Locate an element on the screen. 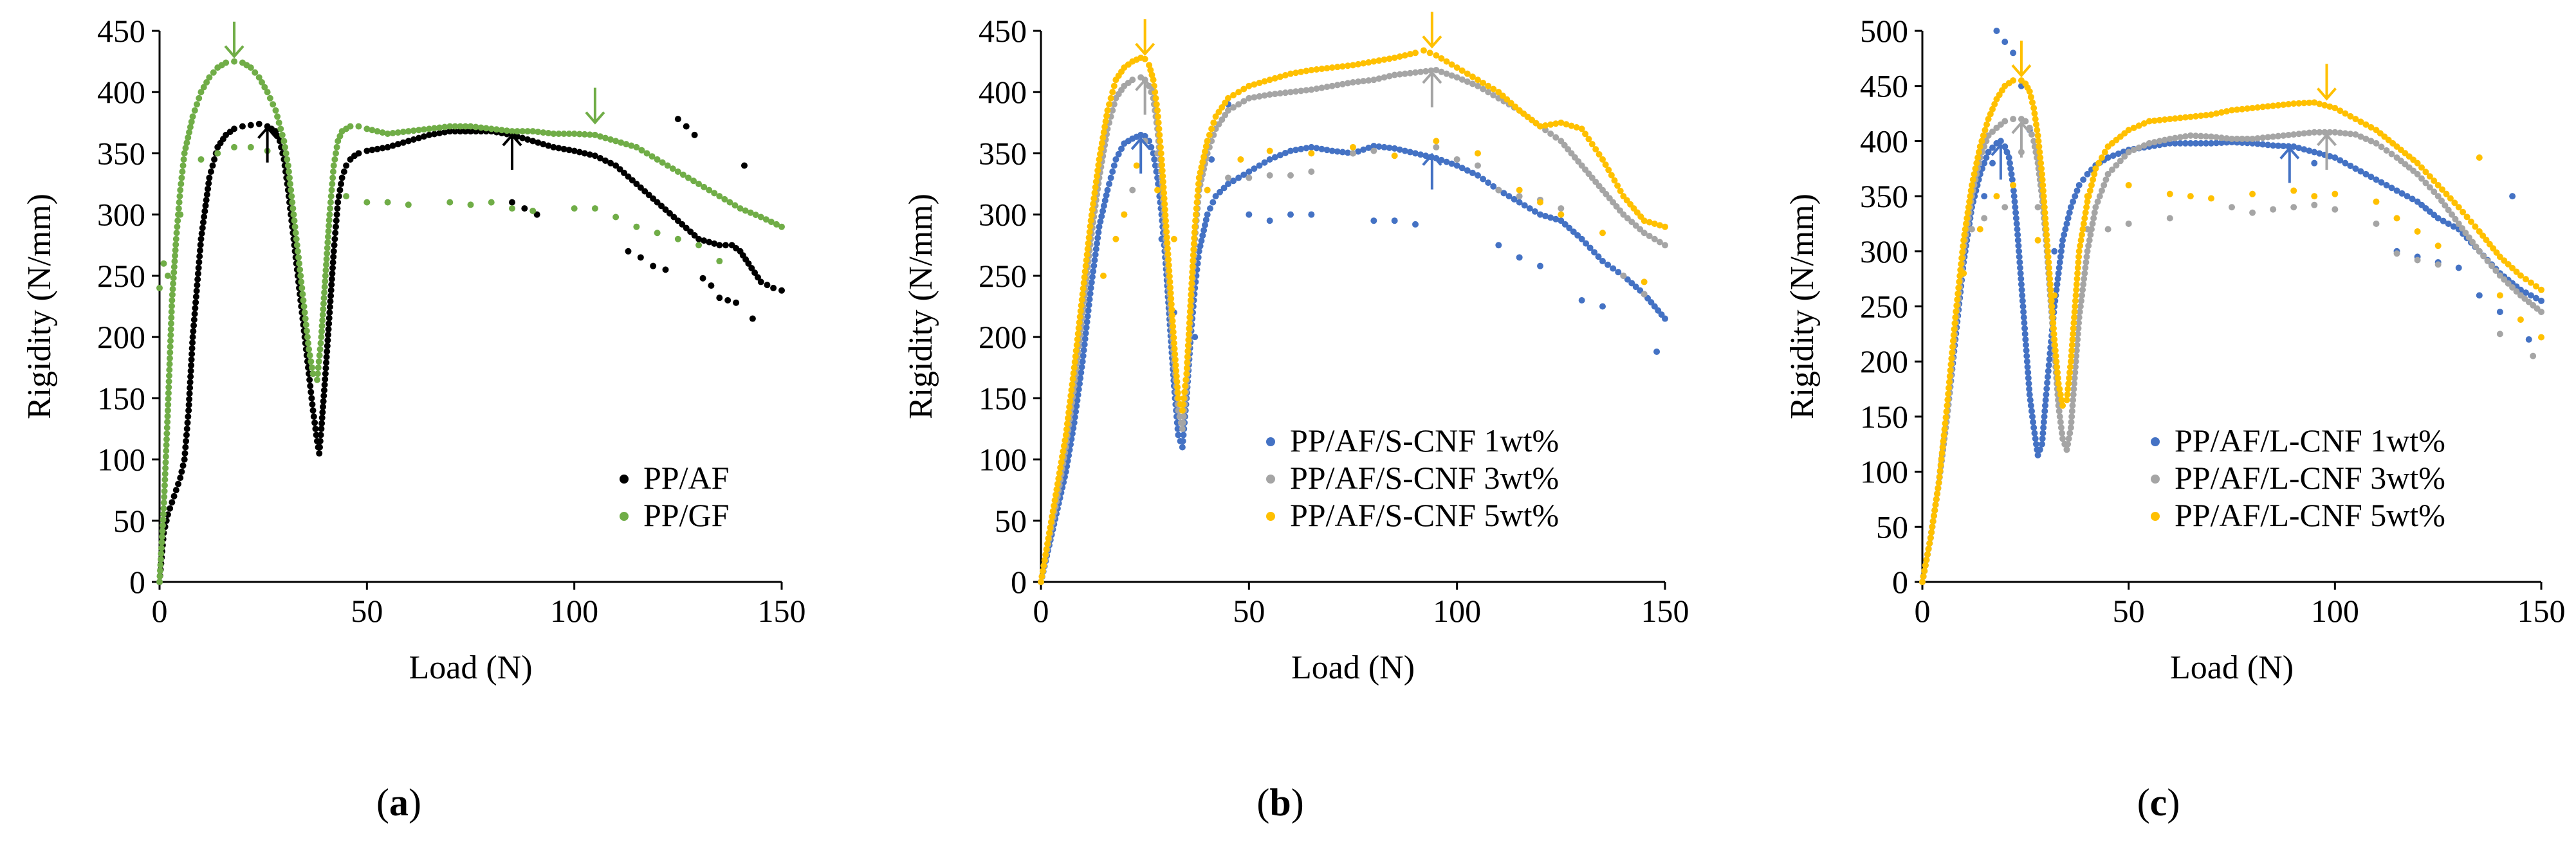  y-tick-label: 0 is located at coordinates (137, 582).